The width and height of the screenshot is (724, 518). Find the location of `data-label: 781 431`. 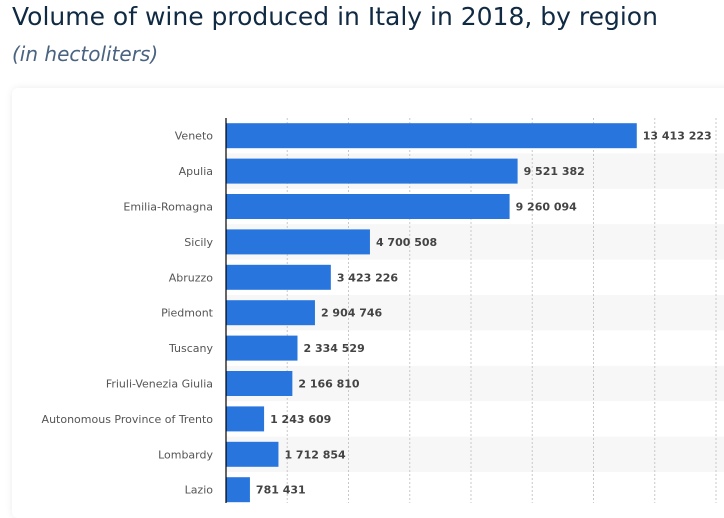

data-label: 781 431 is located at coordinates (281, 490).